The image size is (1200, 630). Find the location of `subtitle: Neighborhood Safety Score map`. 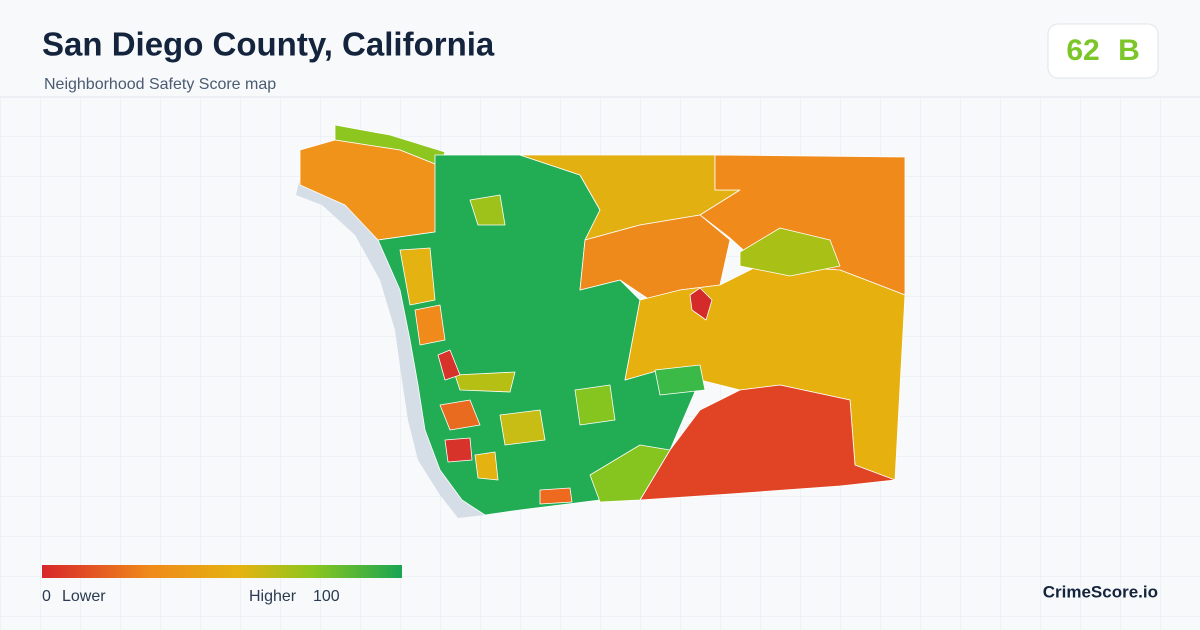

subtitle: Neighborhood Safety Score map is located at coordinates (160, 84).